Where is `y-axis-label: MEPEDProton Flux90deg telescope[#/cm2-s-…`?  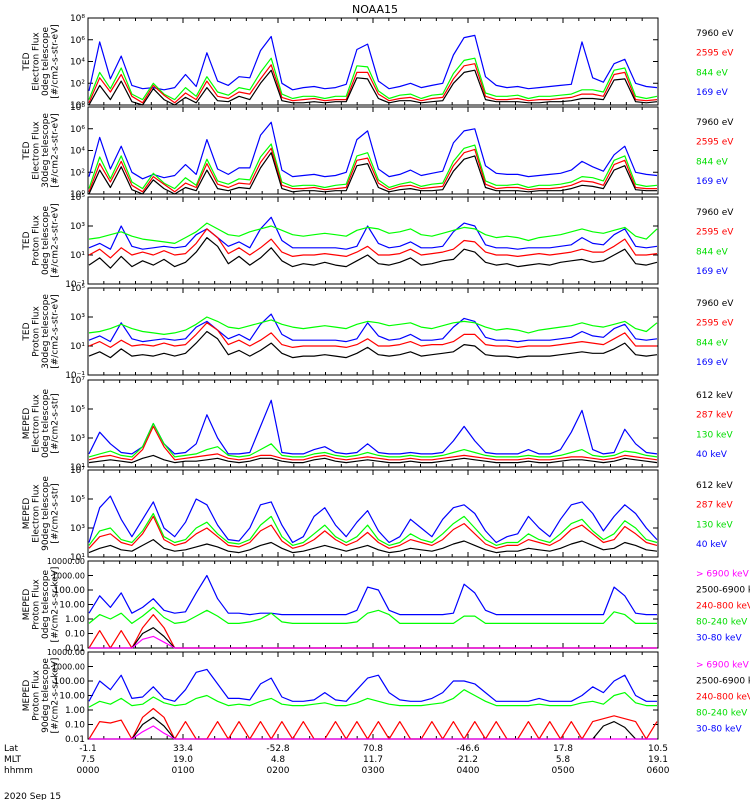 y-axis-label: MEPEDProton Flux90deg telescope[#/cm2-s-… is located at coordinates (41, 696).